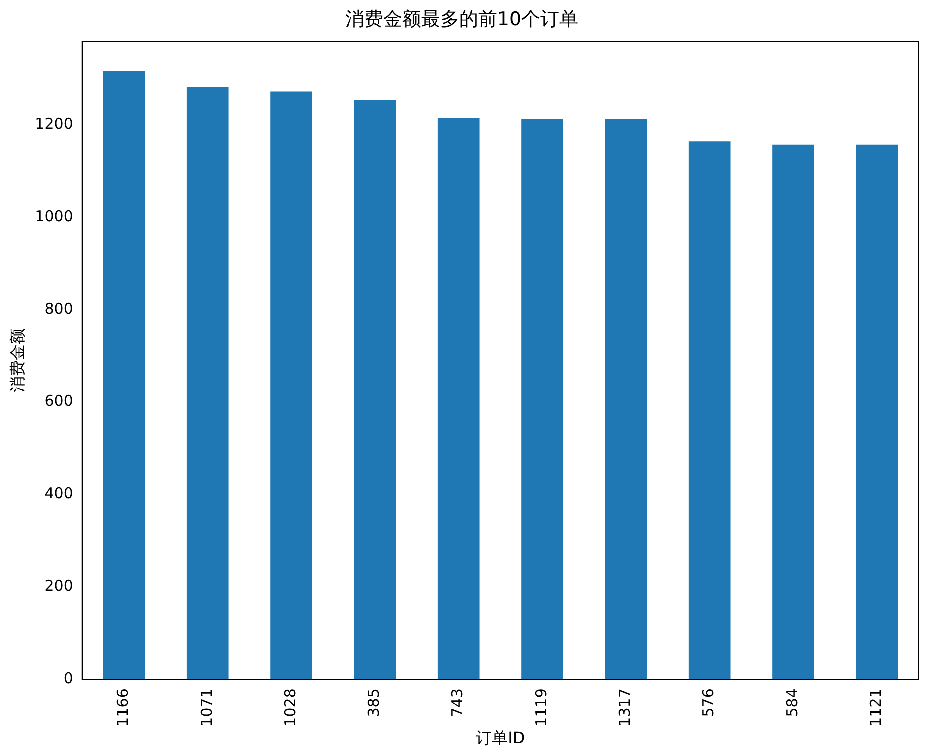  I want to click on y-tick-label: 400, so click(59, 493).